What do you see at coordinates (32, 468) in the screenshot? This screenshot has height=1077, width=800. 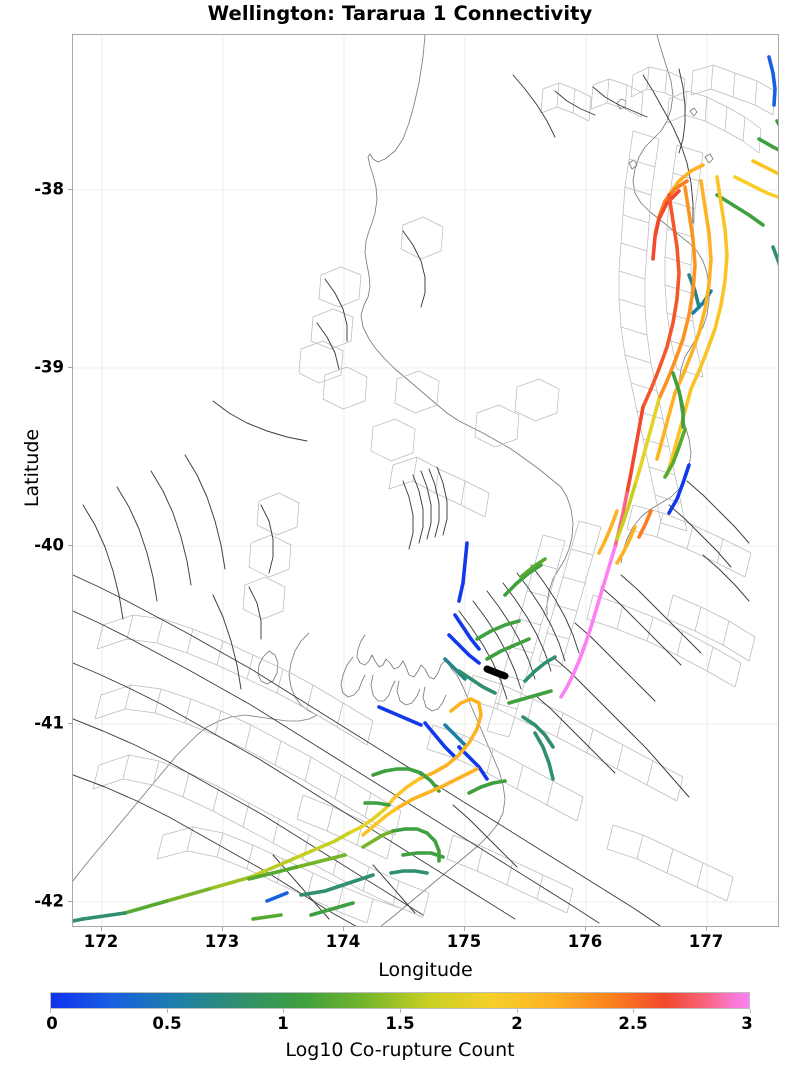 I see `y-axis-label: Latitude` at bounding box center [32, 468].